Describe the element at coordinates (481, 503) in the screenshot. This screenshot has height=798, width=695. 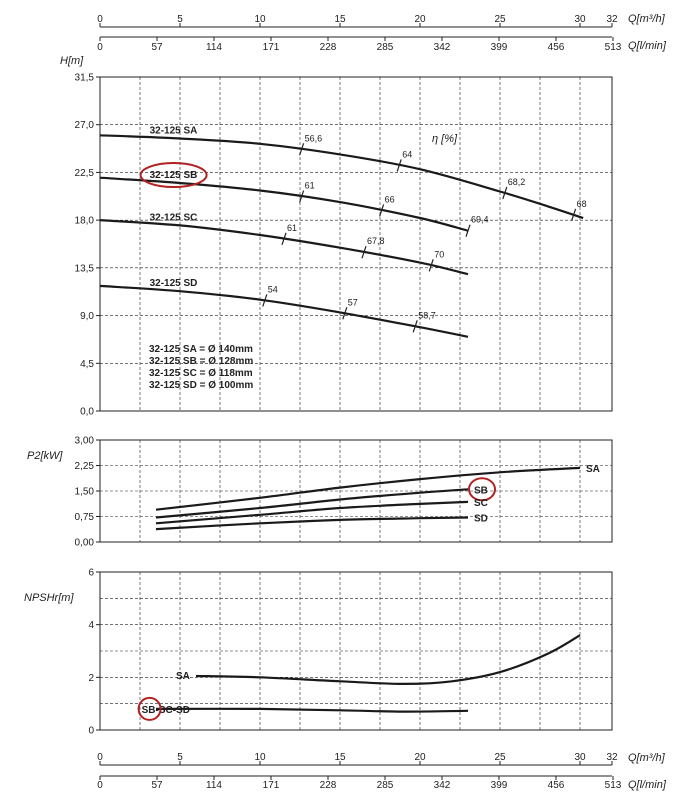
I see `curve-label: SC` at that location.